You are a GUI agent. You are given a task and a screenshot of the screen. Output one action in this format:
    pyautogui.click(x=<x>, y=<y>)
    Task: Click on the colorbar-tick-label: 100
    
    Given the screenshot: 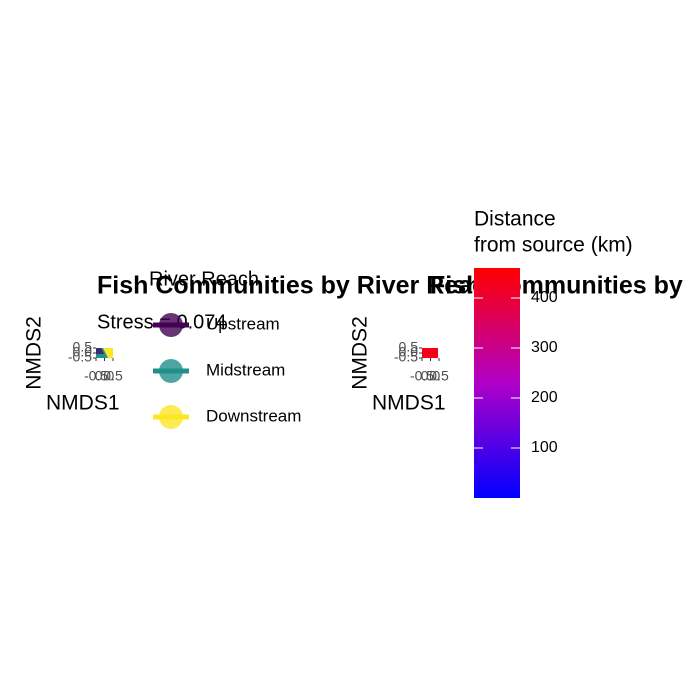 What is the action you would take?
    pyautogui.click(x=544, y=447)
    